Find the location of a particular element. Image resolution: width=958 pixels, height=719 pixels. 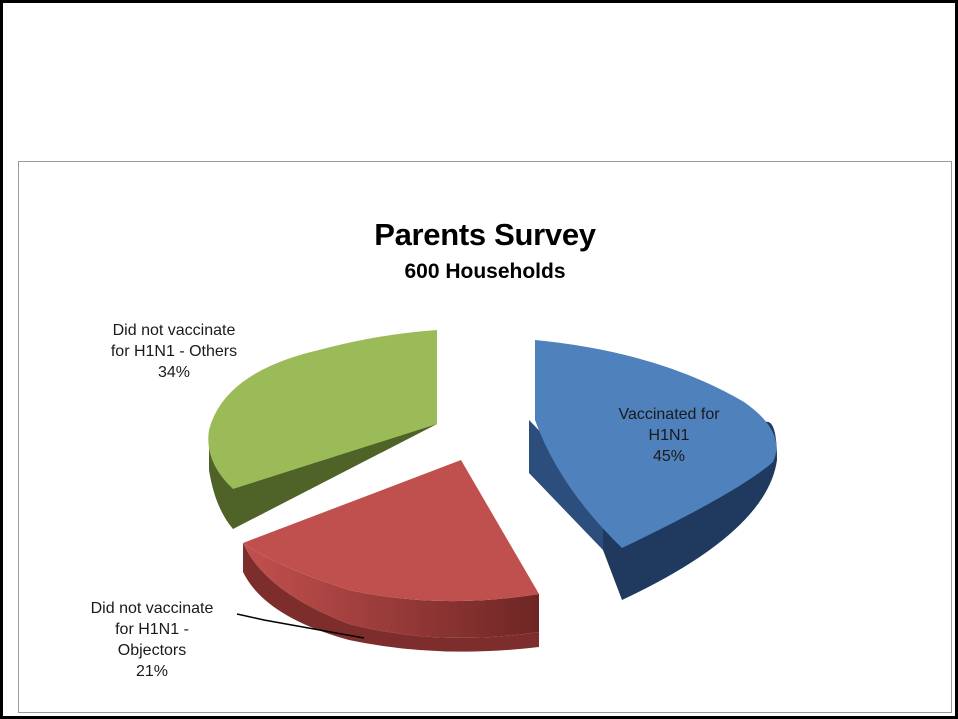

label-line: Vaccinated for is located at coordinates (669, 414).